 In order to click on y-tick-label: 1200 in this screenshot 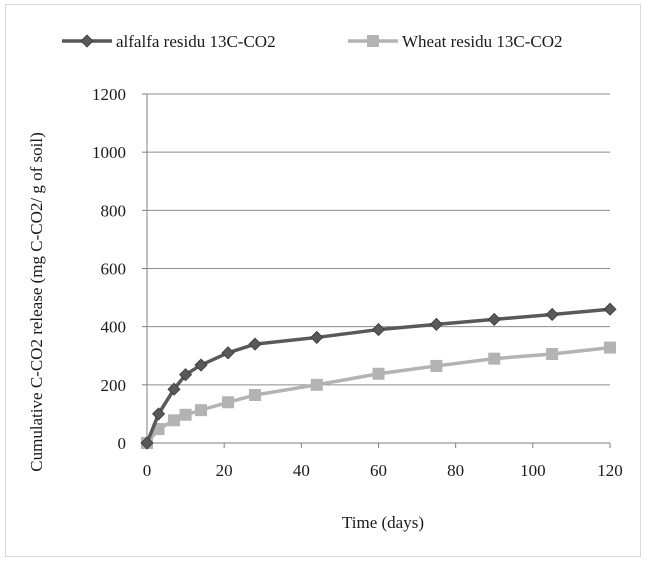, I will do `click(109, 94)`.